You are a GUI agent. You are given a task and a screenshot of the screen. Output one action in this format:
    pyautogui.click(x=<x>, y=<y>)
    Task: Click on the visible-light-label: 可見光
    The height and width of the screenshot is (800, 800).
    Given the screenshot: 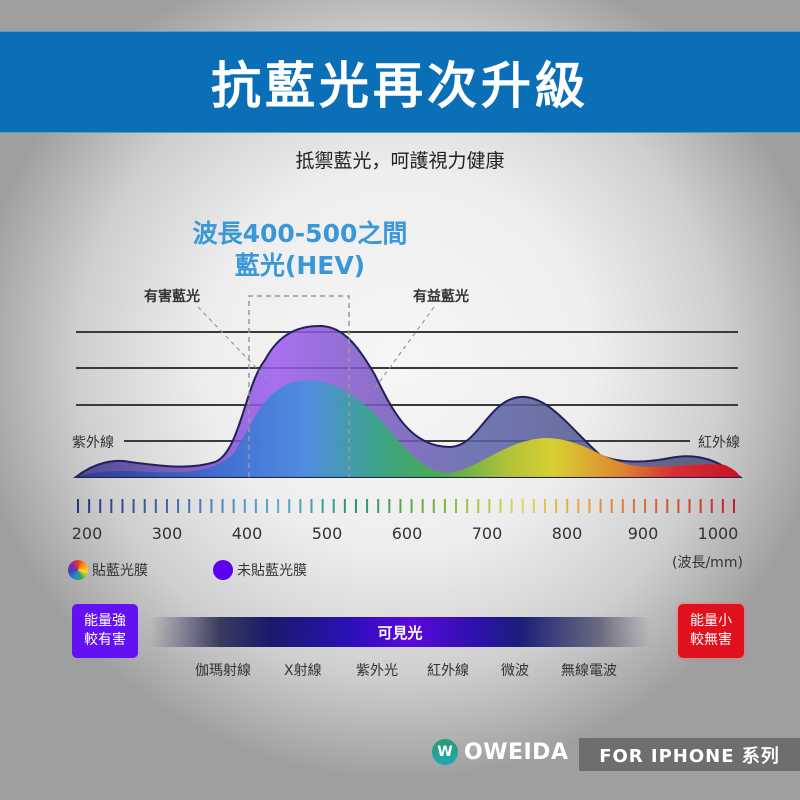 What is the action you would take?
    pyautogui.click(x=400, y=632)
    